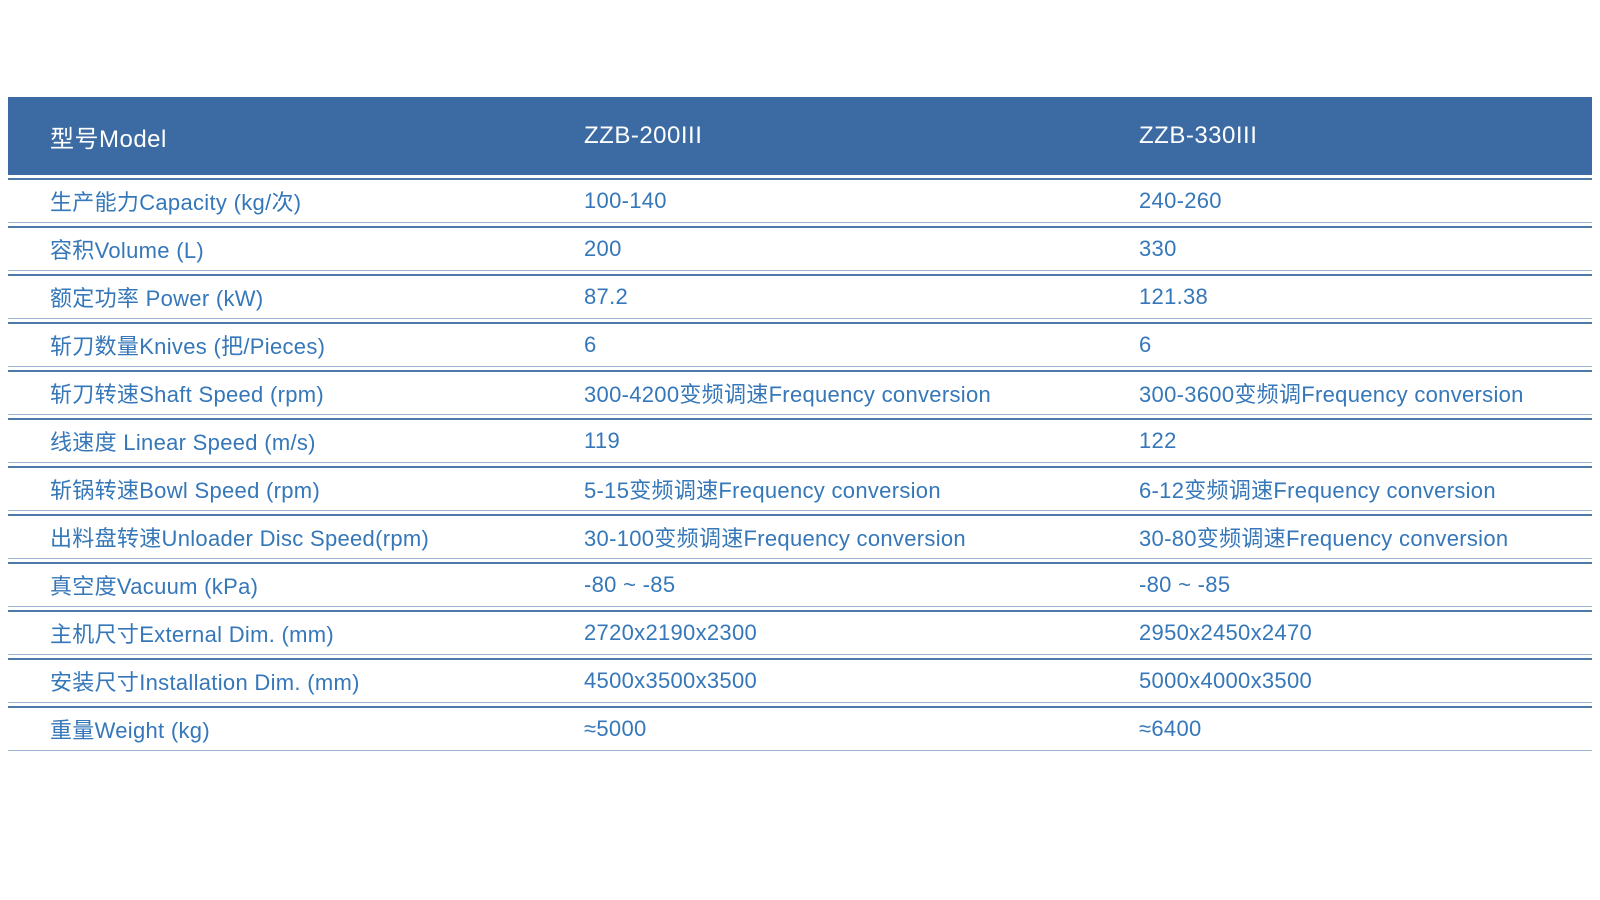  I want to click on spec-value-cell-zzb200: ≈5000, so click(859, 728).